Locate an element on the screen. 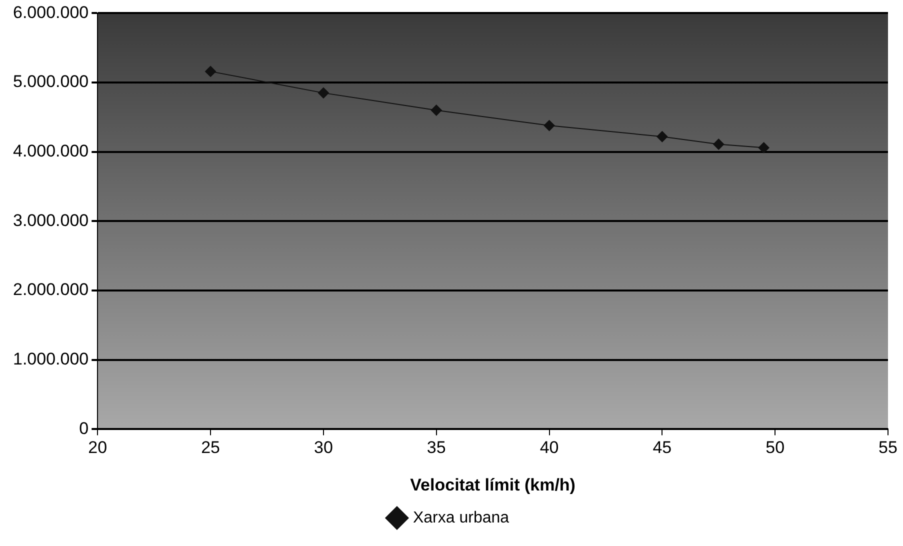 This screenshot has width=903, height=546. y-tick-label: 2.000.000 is located at coordinates (50, 290).